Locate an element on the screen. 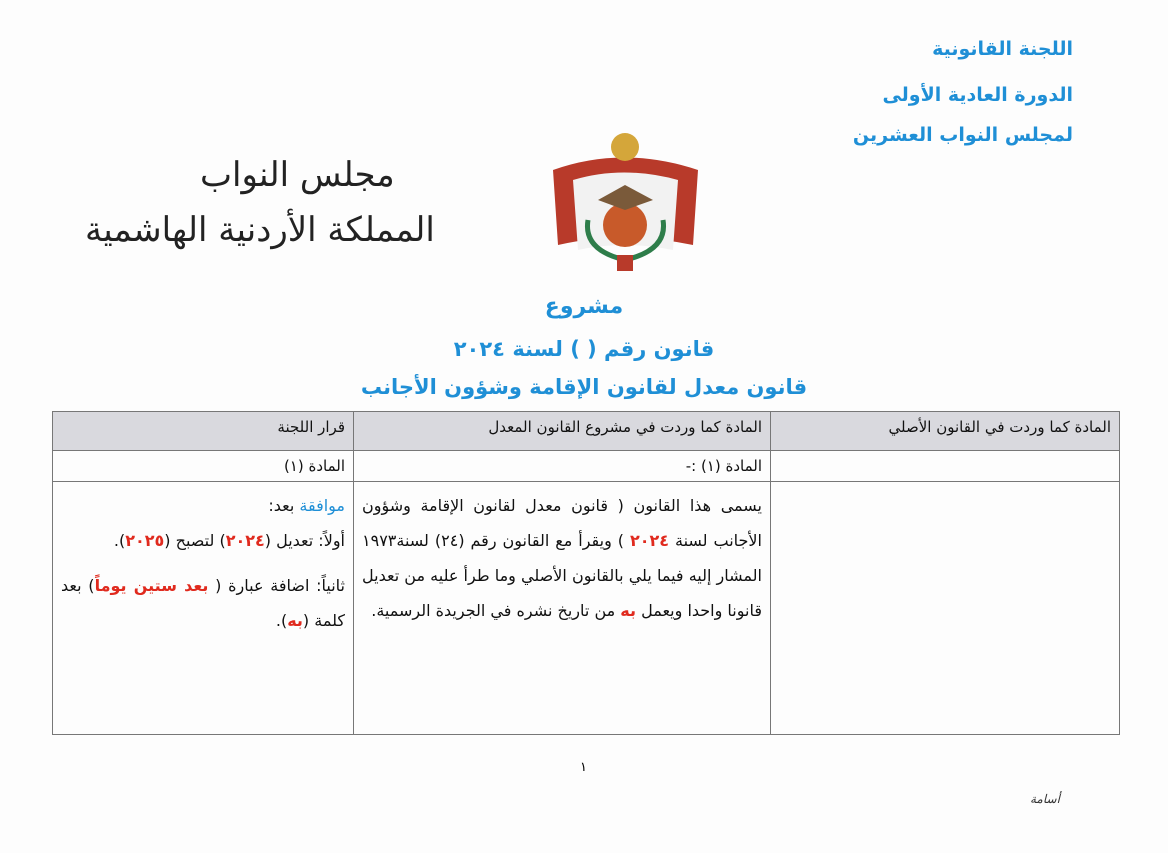 This screenshot has width=1168, height=853. cell-original-article is located at coordinates (945, 466).